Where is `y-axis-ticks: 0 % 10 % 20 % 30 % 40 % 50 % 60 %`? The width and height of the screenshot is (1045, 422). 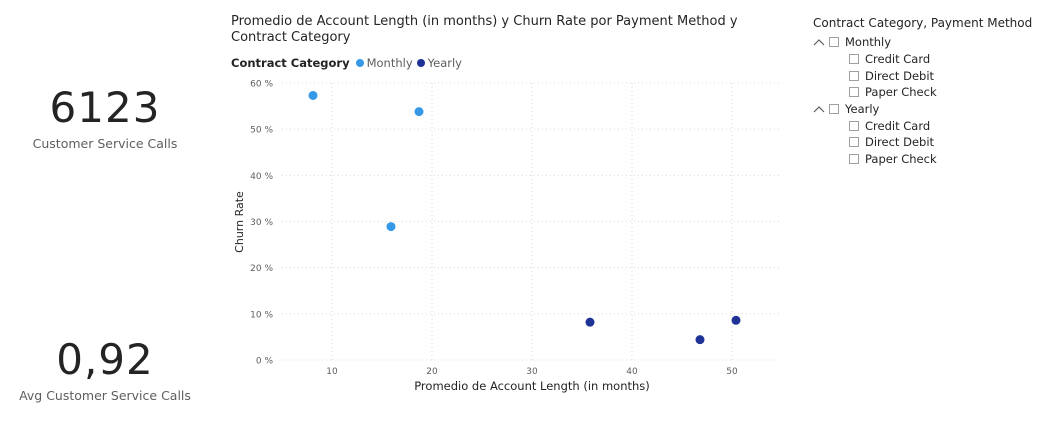
y-axis-ticks: 0 % 10 % 20 % 30 % 40 % 50 % 60 % is located at coordinates (261, 223).